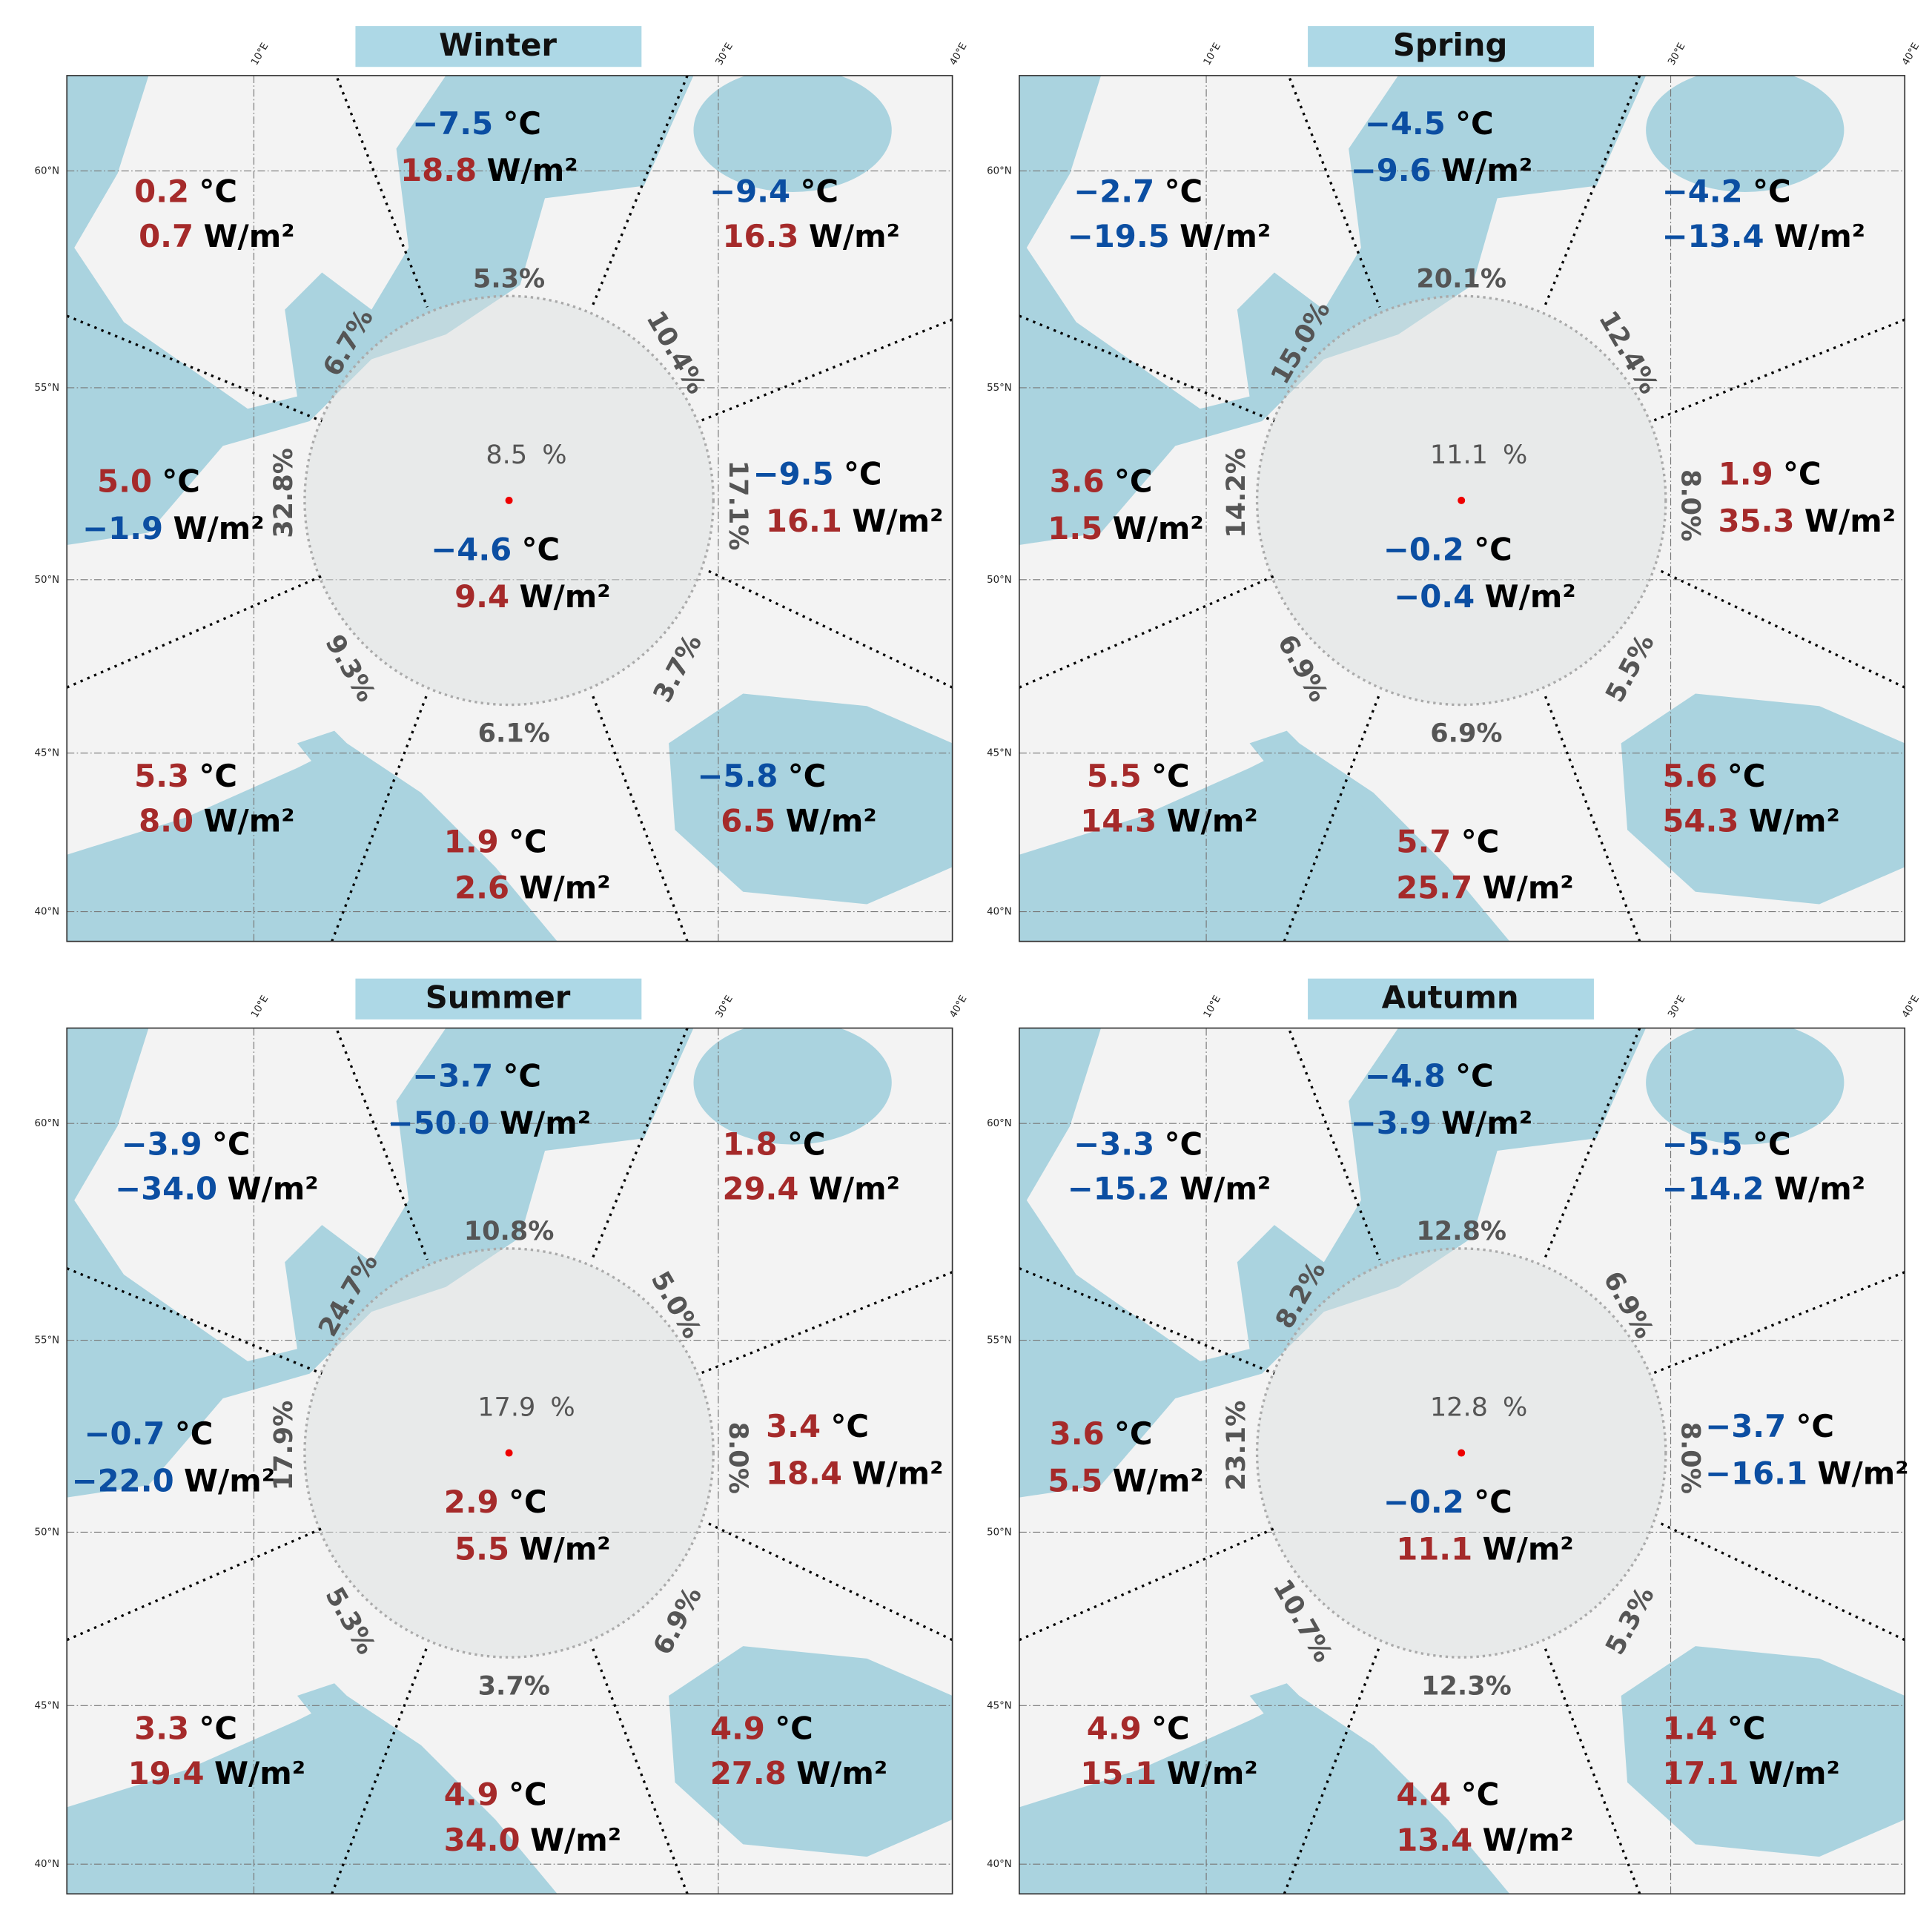 The width and height of the screenshot is (1932, 1910). I want to click on value: 25.7, so click(1434, 887).